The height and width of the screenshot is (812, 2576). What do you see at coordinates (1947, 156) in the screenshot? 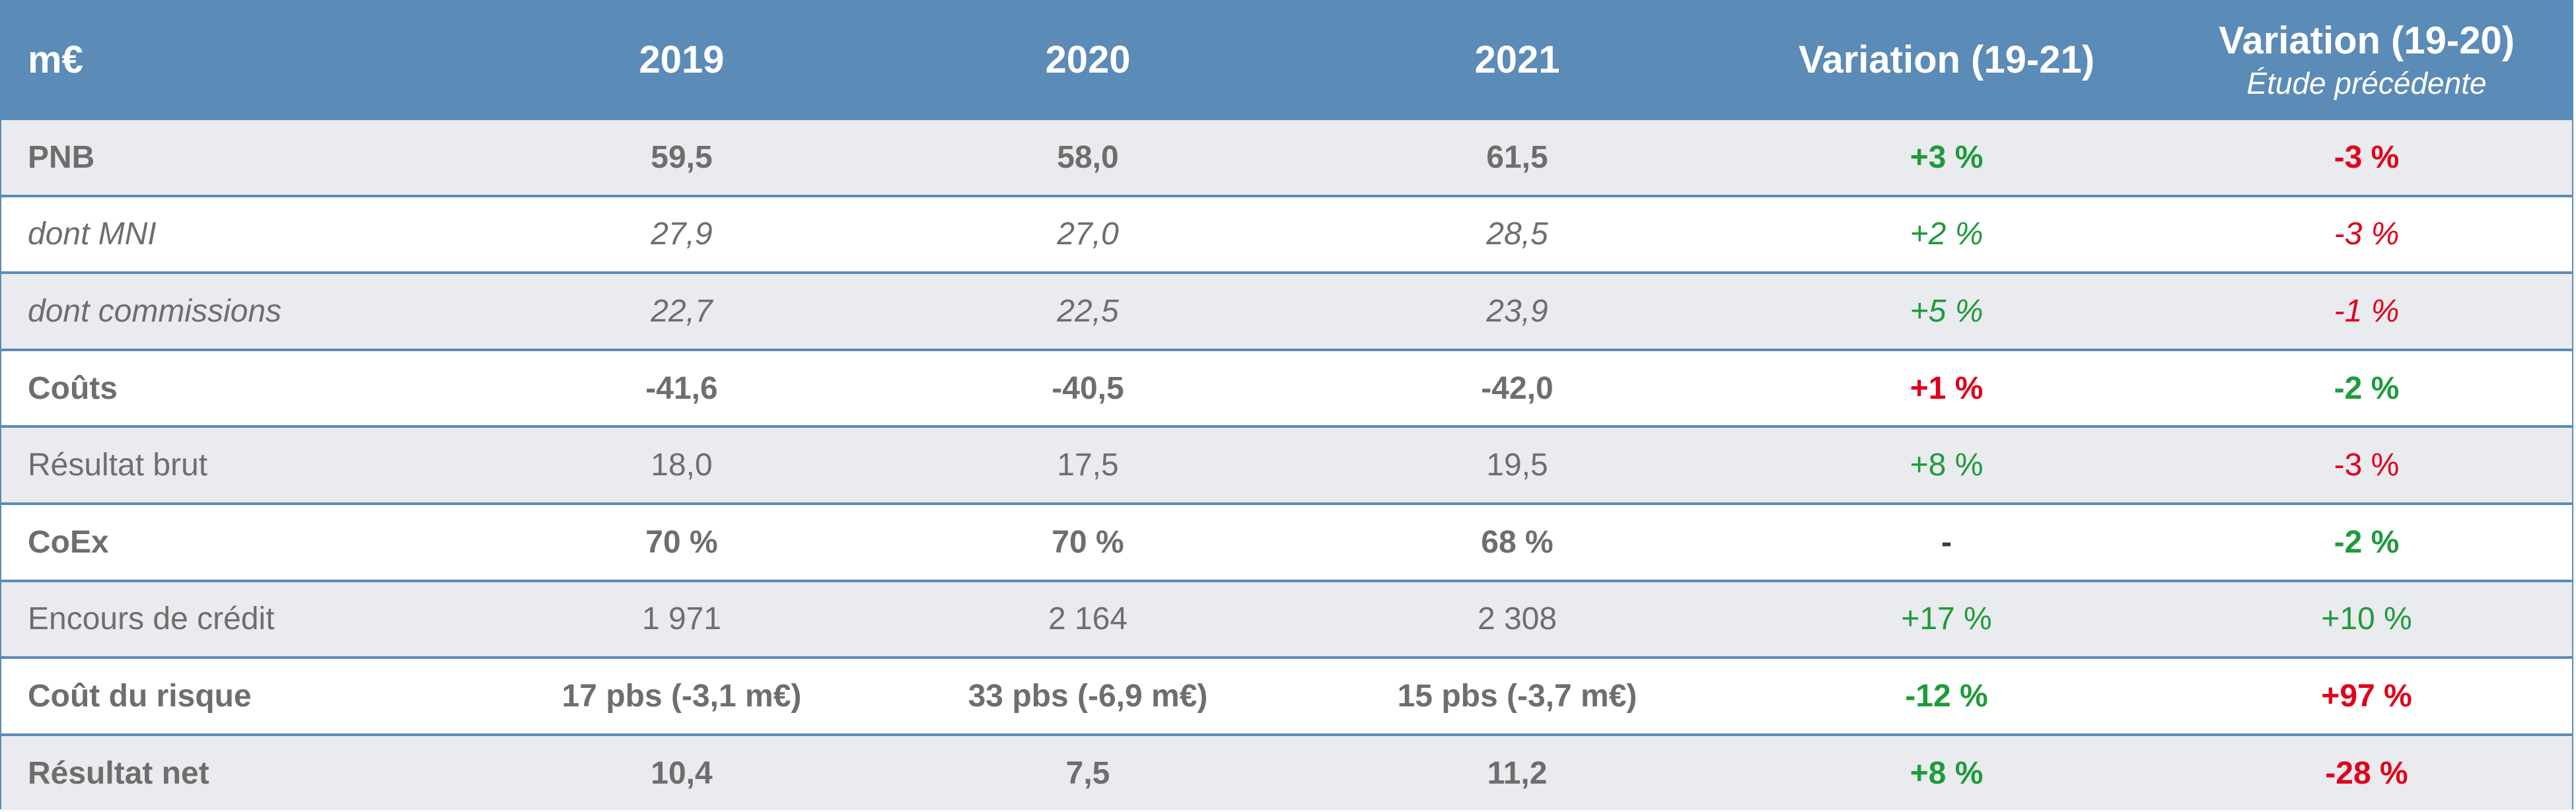
I see `table-cell: +3 %` at bounding box center [1947, 156].